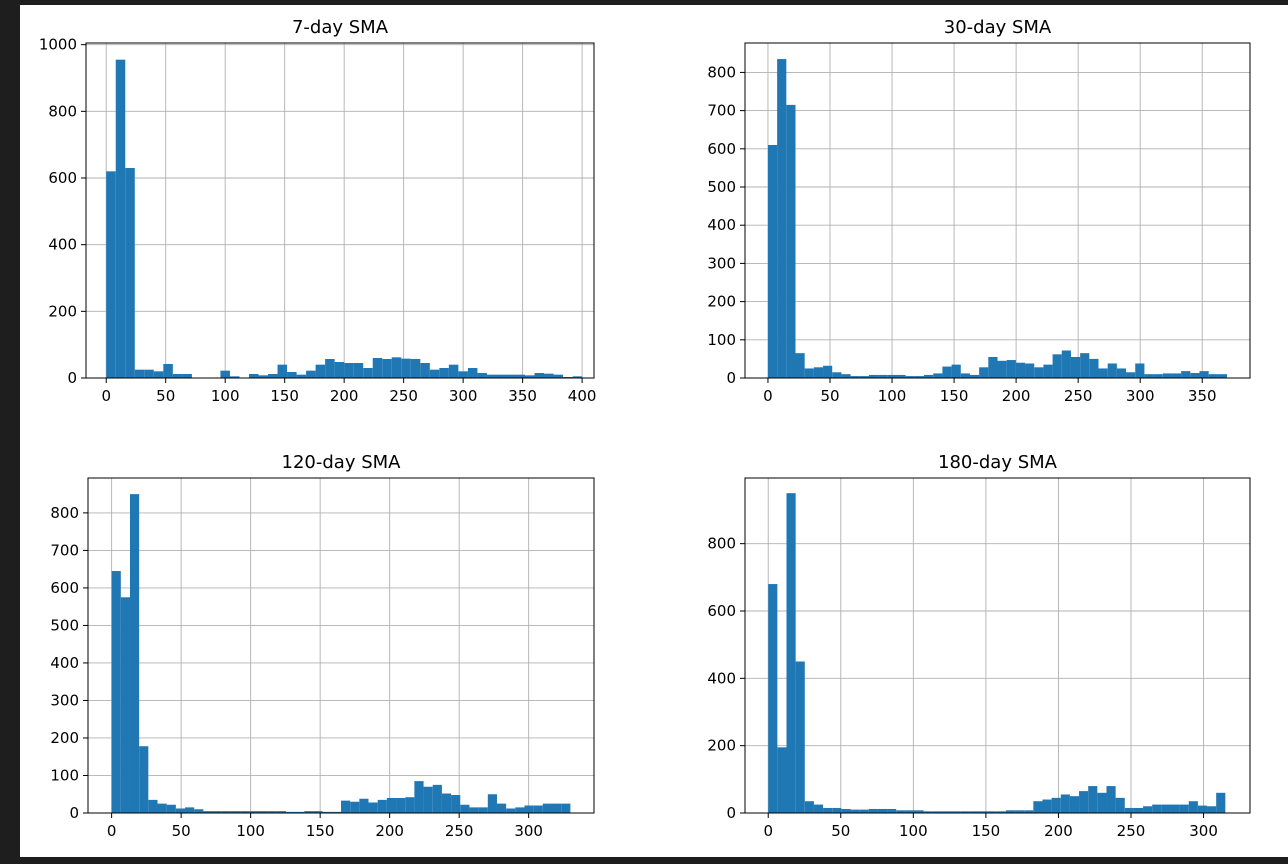  What do you see at coordinates (998, 462) in the screenshot?
I see `subplot-title: 180-day SMA` at bounding box center [998, 462].